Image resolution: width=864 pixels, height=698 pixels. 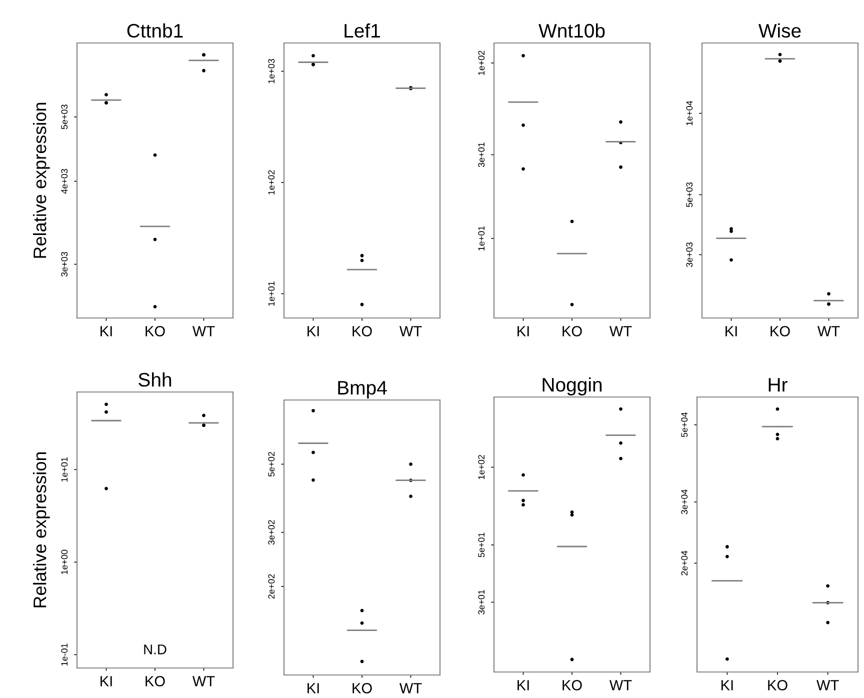 What do you see at coordinates (362, 389) in the screenshot?
I see `chart-title: Bmp4` at bounding box center [362, 389].